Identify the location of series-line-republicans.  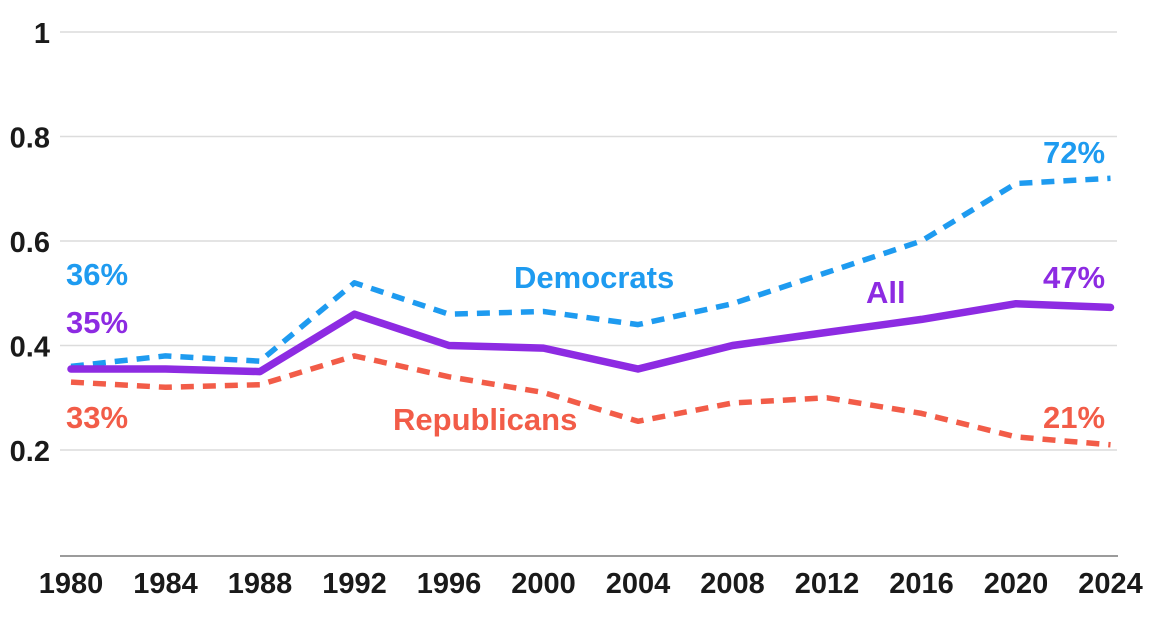
(590, 400).